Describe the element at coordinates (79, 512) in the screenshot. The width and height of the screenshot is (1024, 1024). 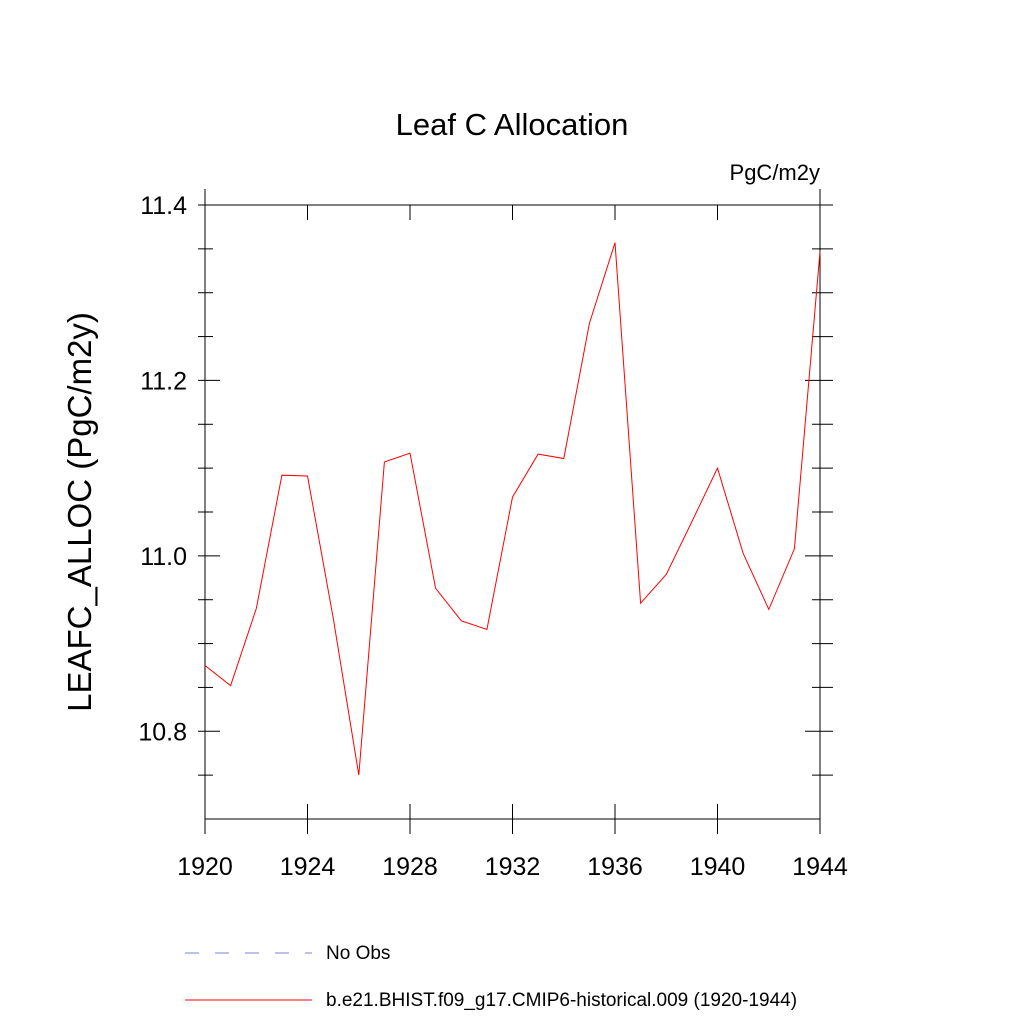
I see `y-axis-label: LEAFC_ALLOC (PgC/m2y)` at that location.